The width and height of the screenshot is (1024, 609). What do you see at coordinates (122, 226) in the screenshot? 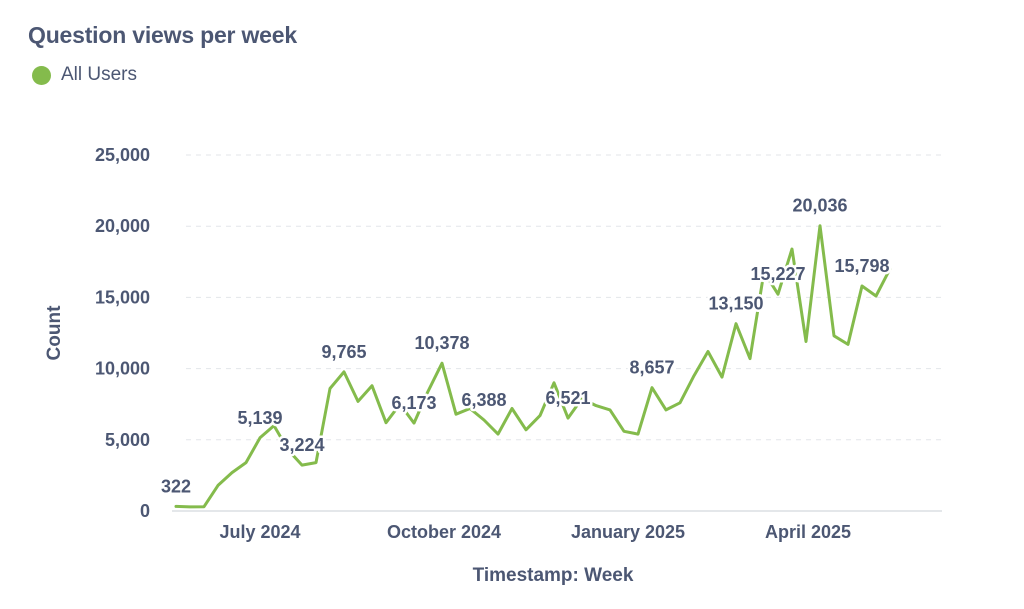
I see `y-tick-label: 20,000` at bounding box center [122, 226].